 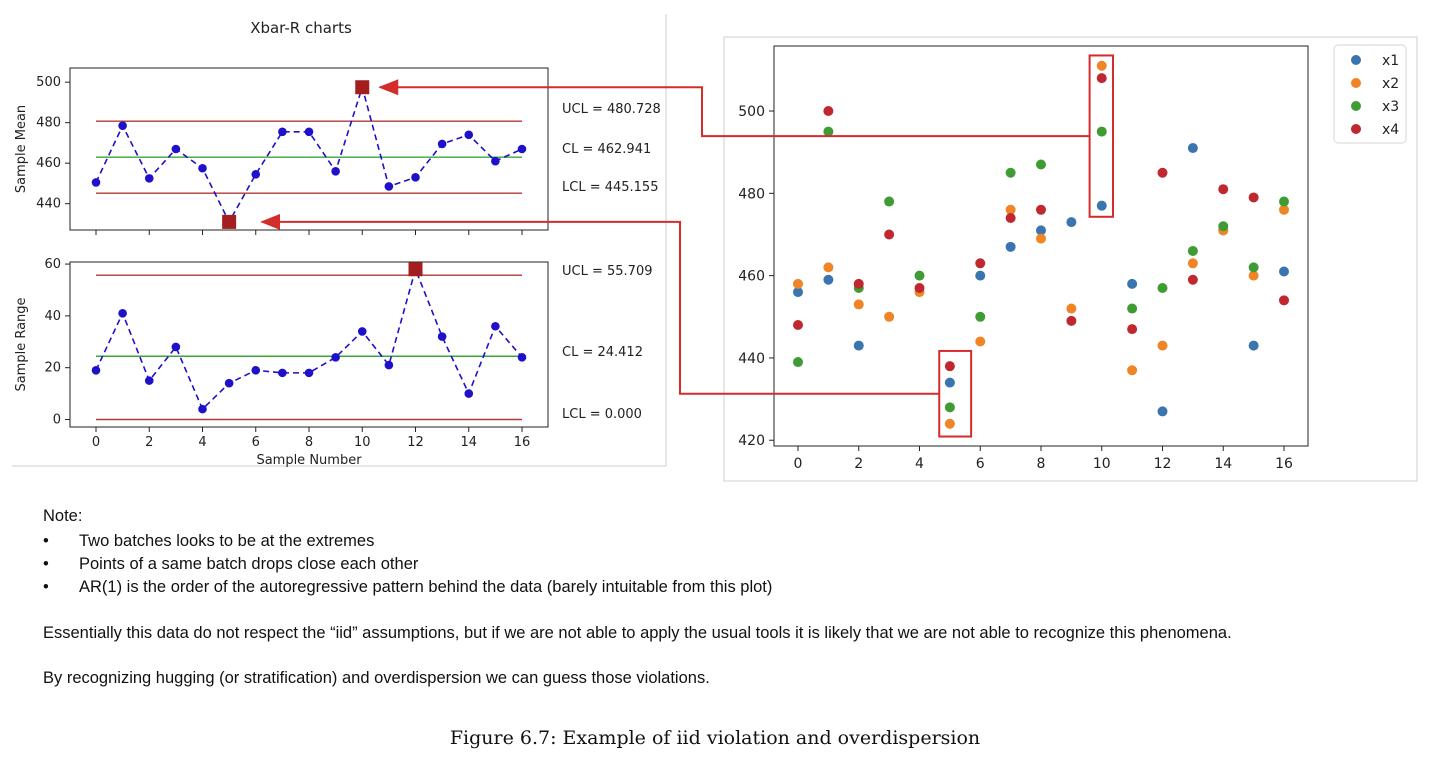 I want to click on scatter-x-tick-label: 4, so click(x=919, y=464).